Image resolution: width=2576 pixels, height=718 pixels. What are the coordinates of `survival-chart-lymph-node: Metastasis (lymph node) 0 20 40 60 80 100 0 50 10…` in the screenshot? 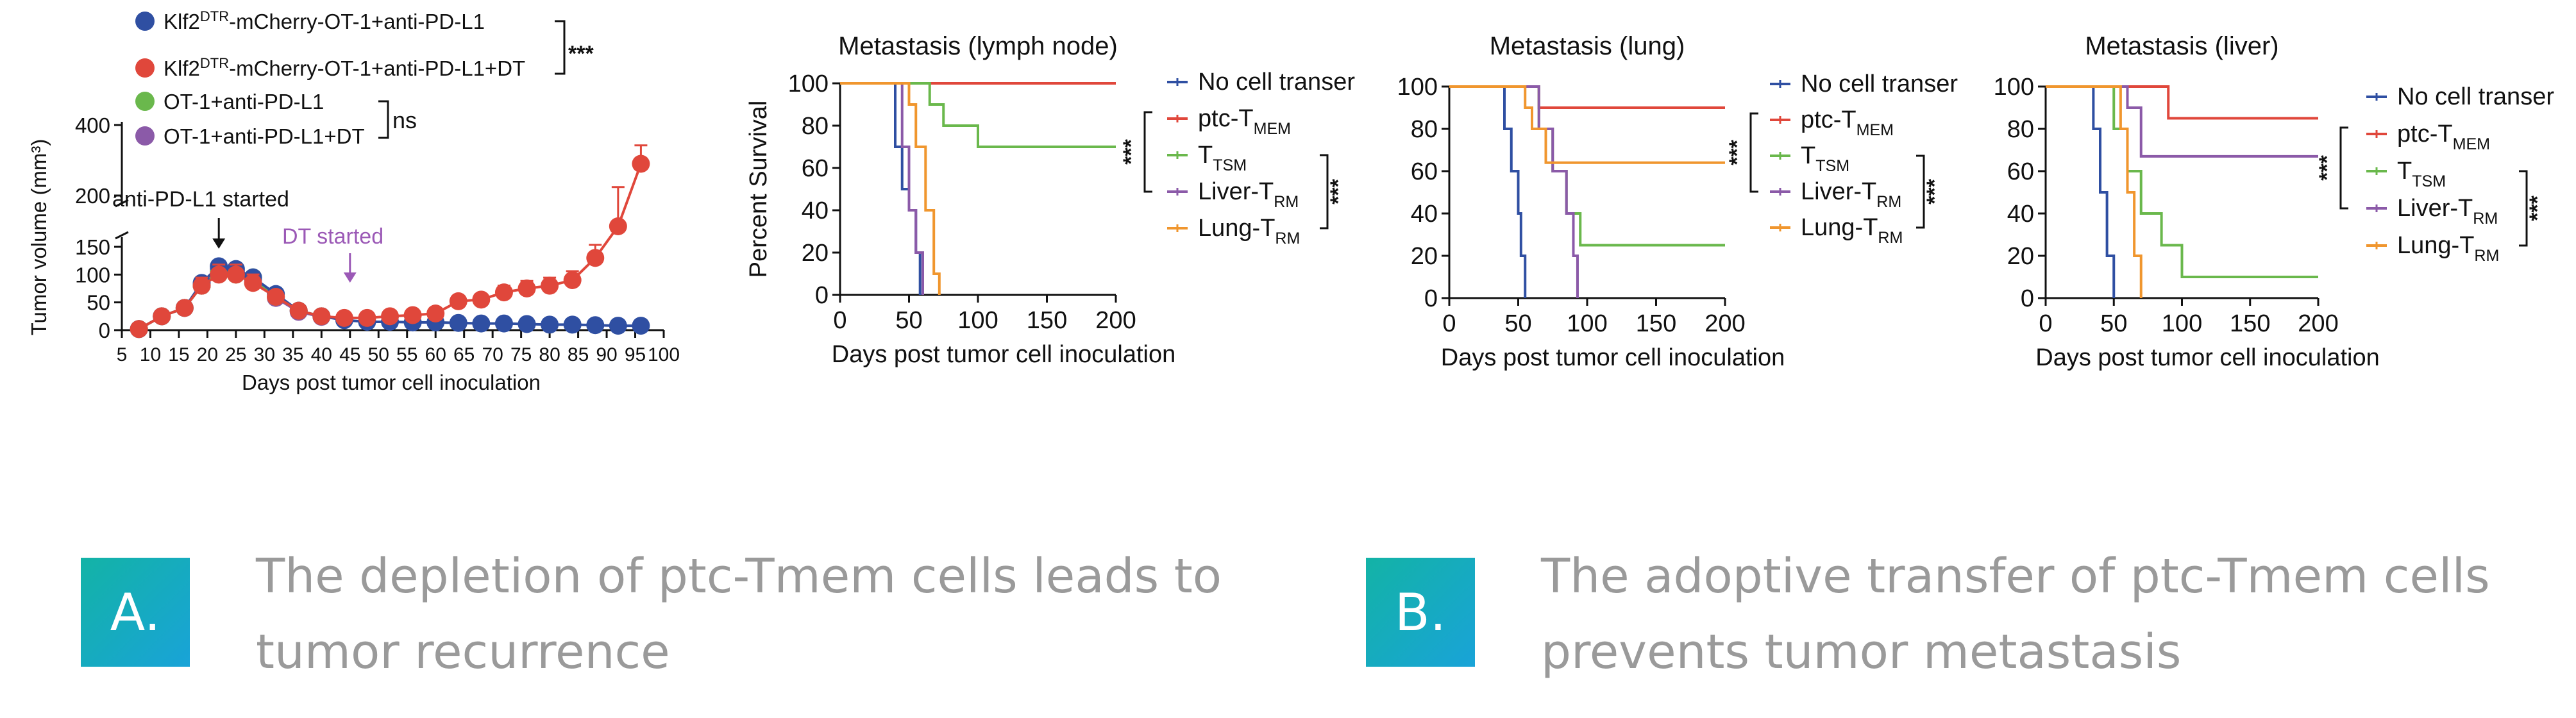 It's located at (1050, 200).